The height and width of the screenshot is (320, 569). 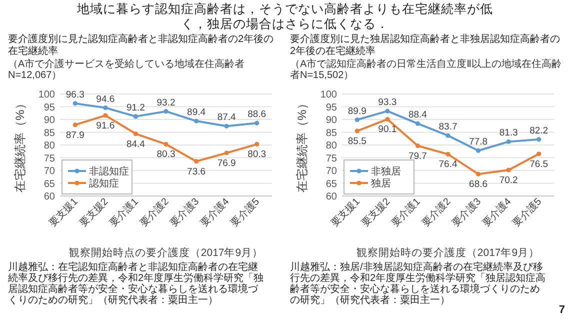 What do you see at coordinates (357, 111) in the screenshot?
I see `data-label: 89.9` at bounding box center [357, 111].